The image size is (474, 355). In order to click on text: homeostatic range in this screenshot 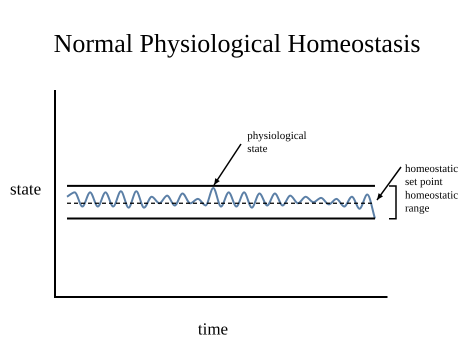, I will do `click(431, 202)`.